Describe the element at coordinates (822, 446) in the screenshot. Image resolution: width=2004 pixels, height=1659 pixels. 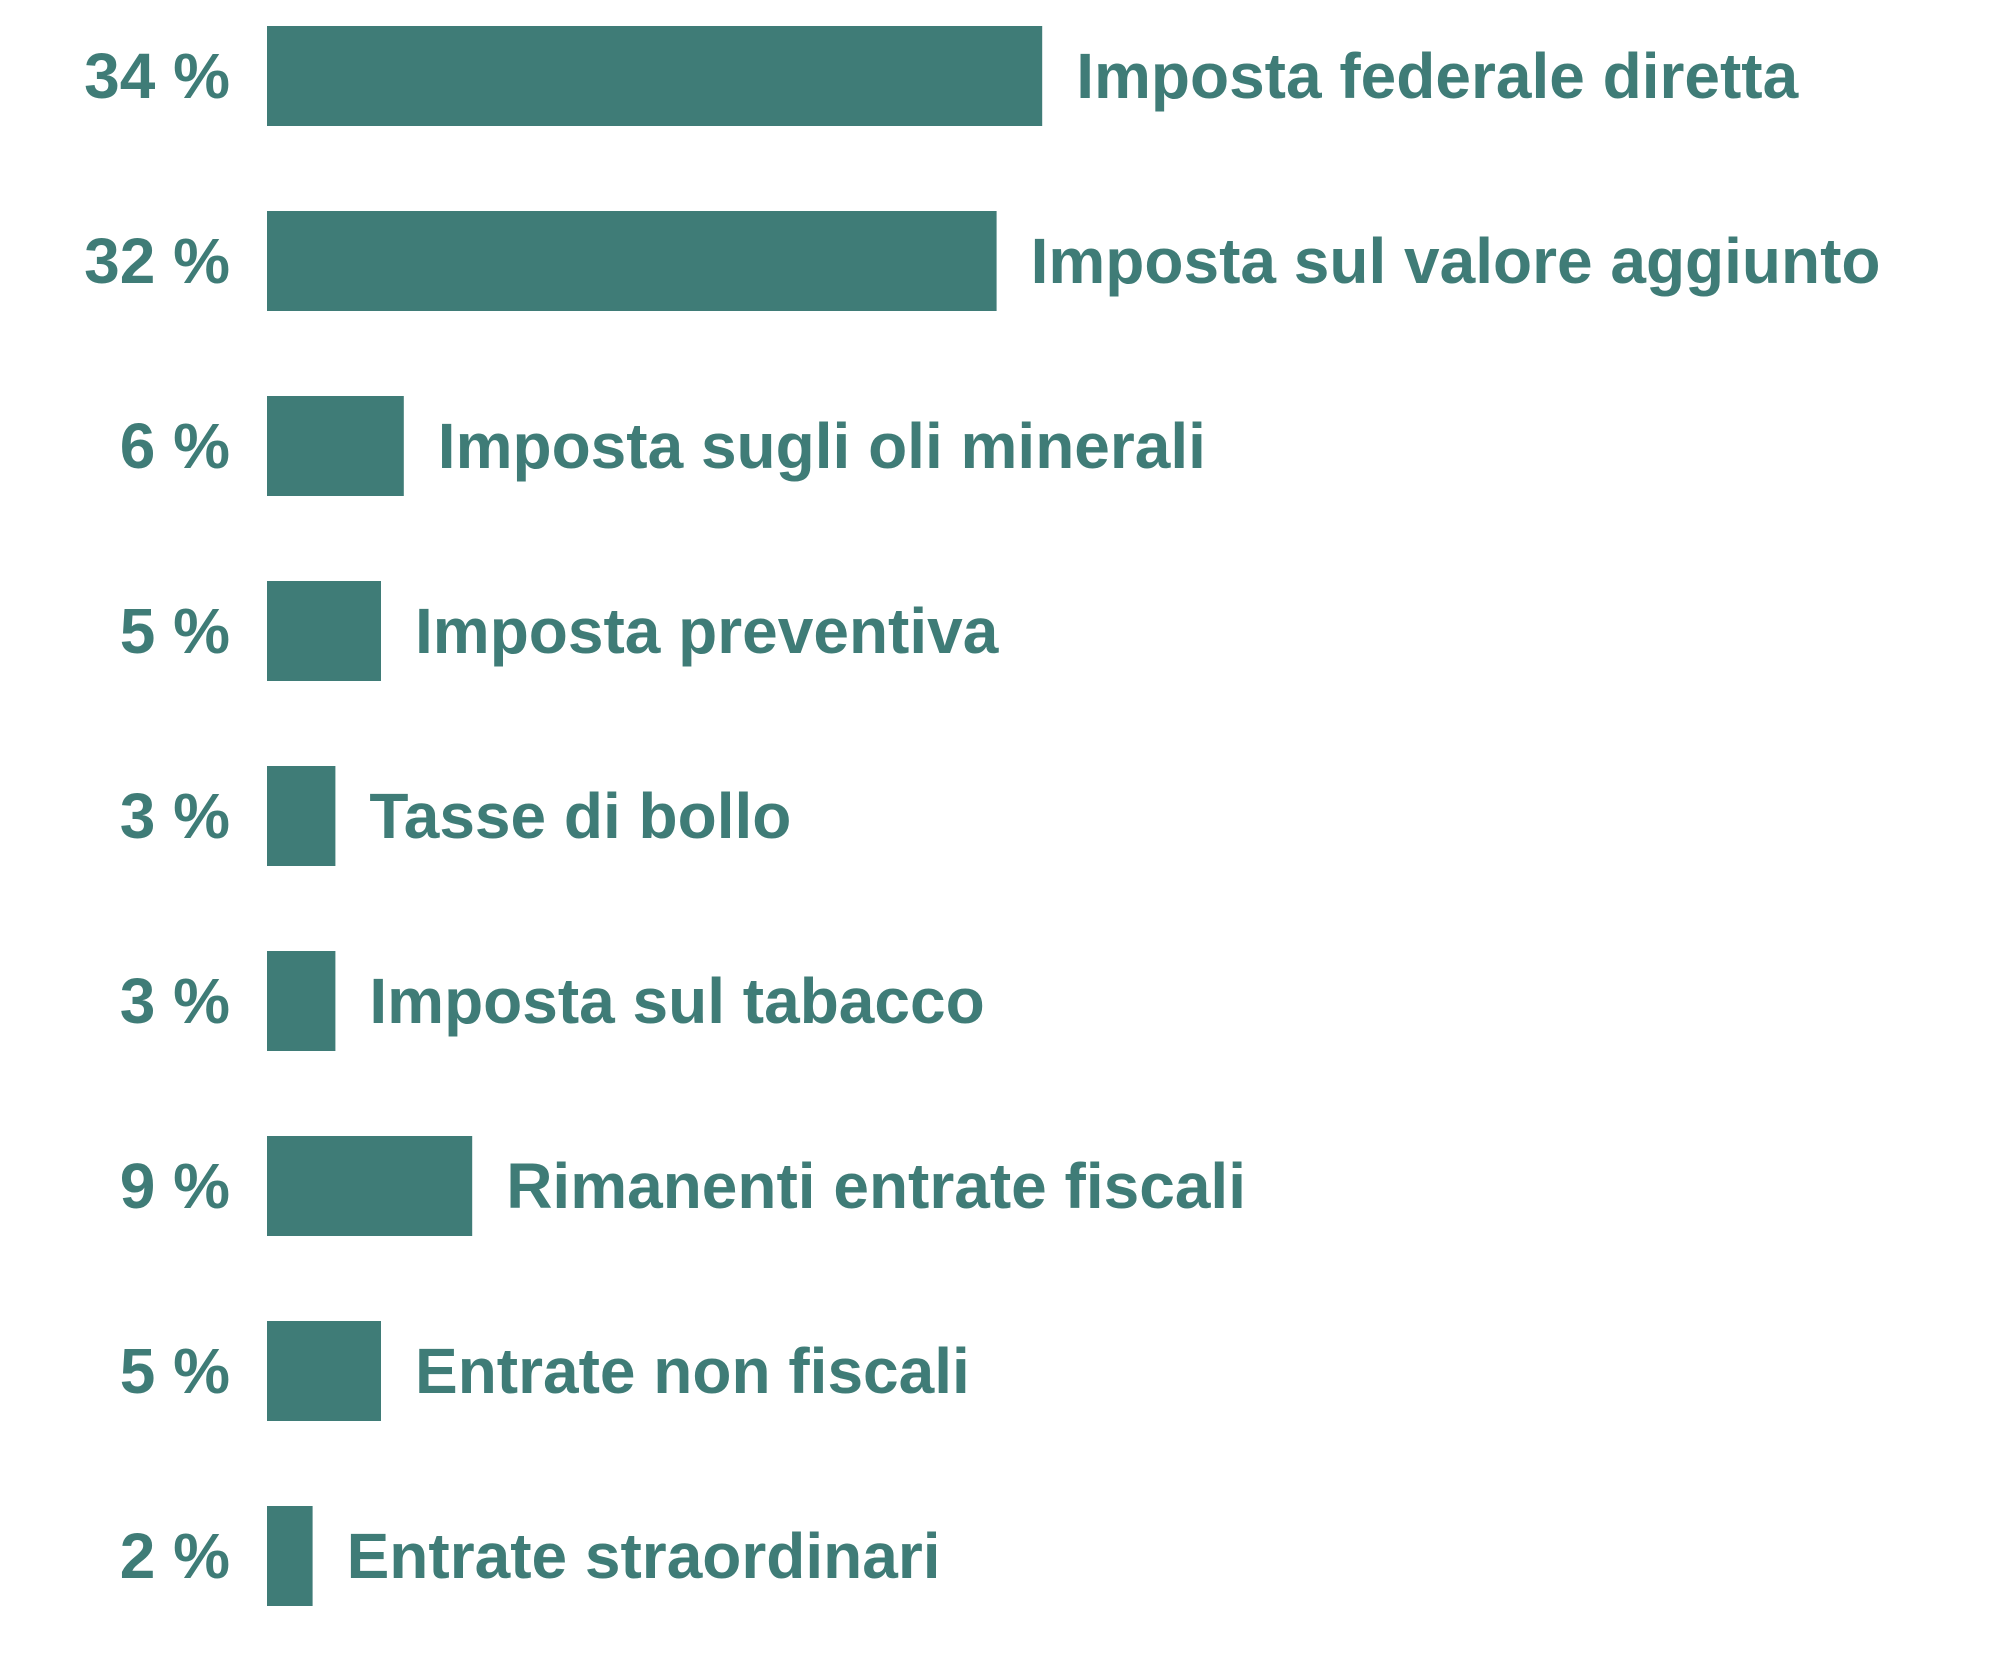
I see `category-label: Imposta sugli oli minerali` at that location.